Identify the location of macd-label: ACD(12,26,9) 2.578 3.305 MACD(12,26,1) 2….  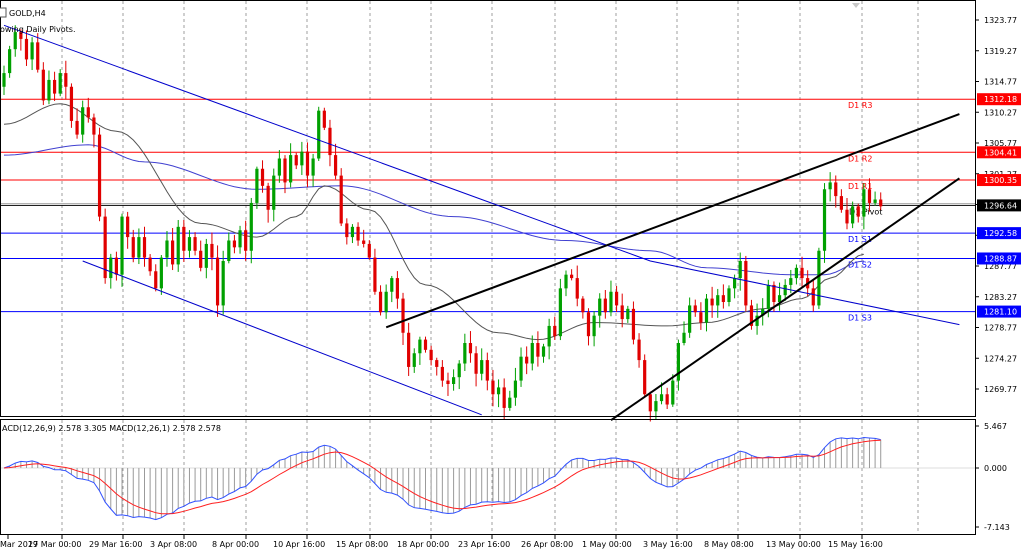
(111, 428).